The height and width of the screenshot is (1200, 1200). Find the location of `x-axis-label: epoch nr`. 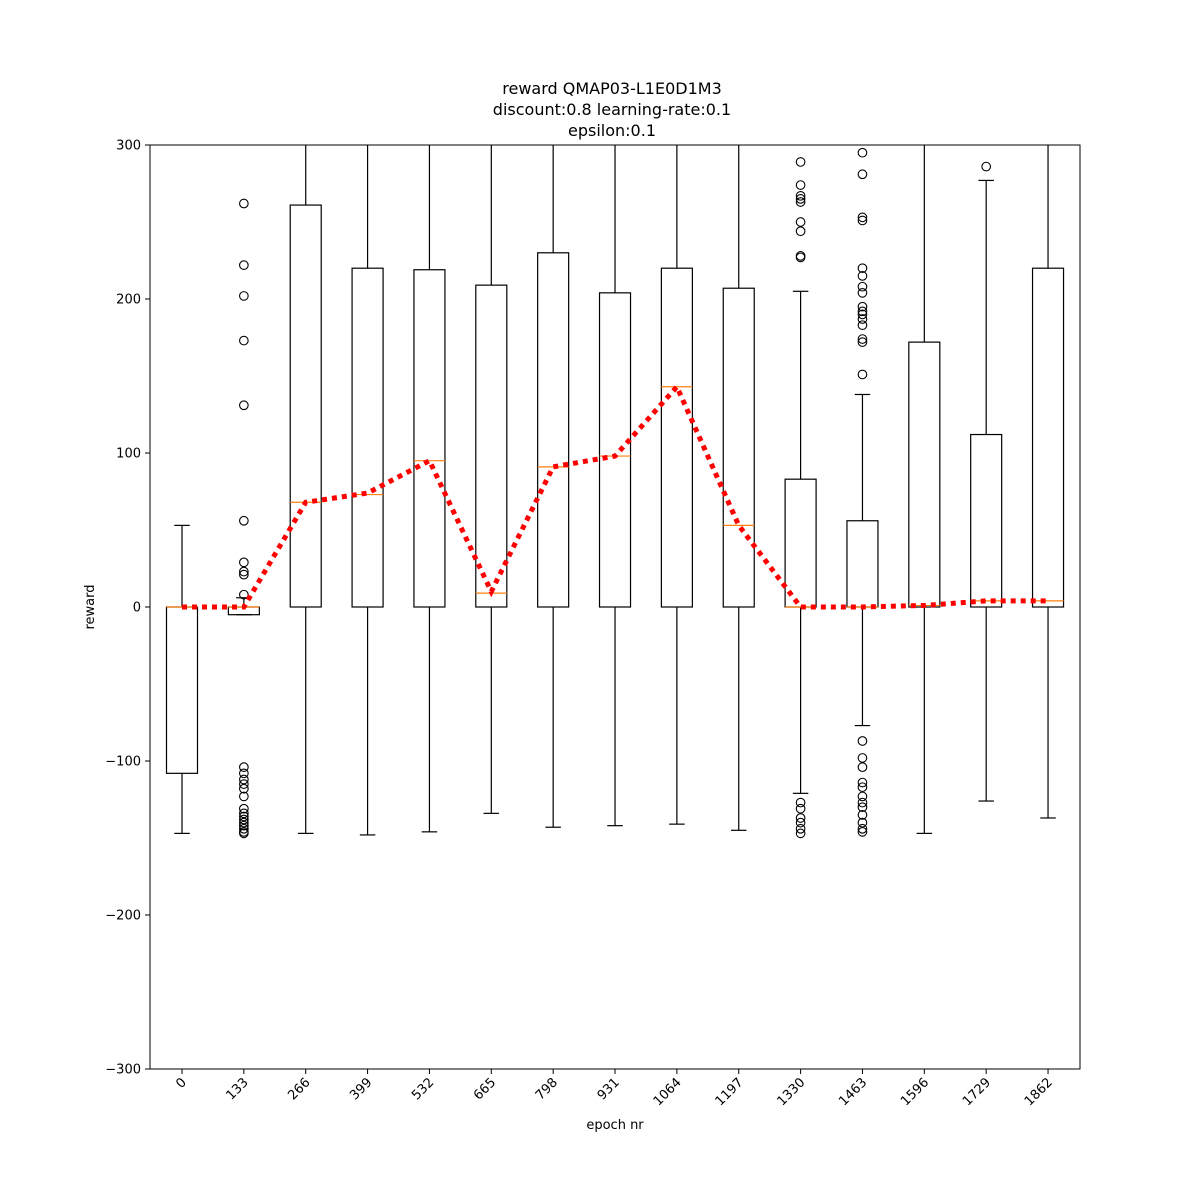

x-axis-label: epoch nr is located at coordinates (615, 1125).